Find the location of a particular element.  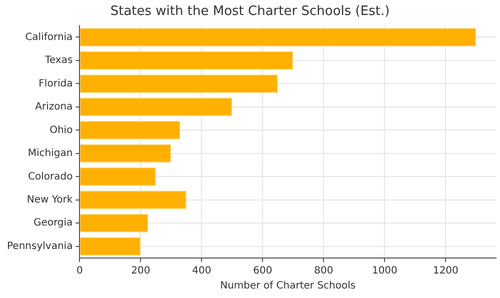

x-tick-label: 400 is located at coordinates (202, 271).